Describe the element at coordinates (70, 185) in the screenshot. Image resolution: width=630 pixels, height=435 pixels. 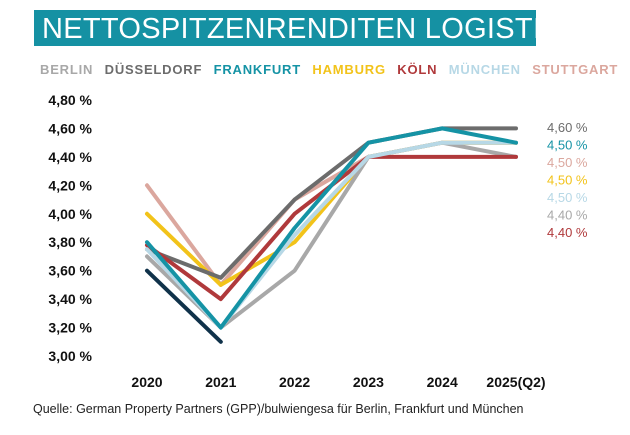
I see `y-tick-label: 4,20 %` at that location.